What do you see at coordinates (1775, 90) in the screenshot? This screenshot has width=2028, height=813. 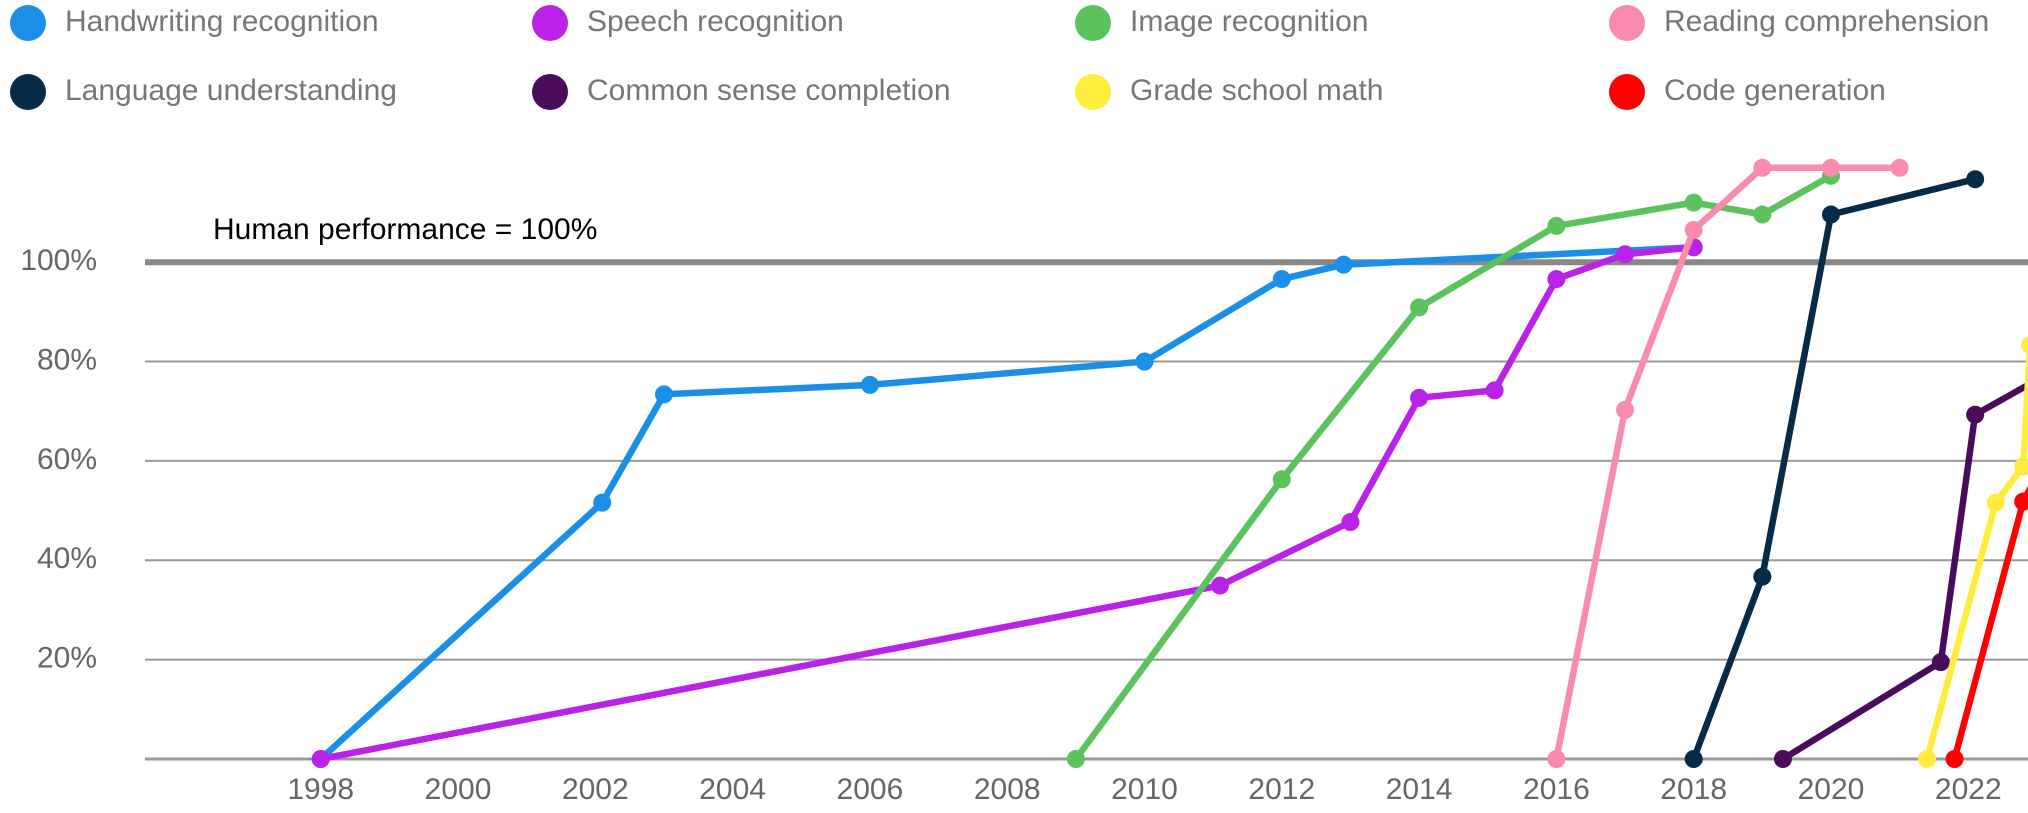 I see `legend-label: Code generation` at bounding box center [1775, 90].